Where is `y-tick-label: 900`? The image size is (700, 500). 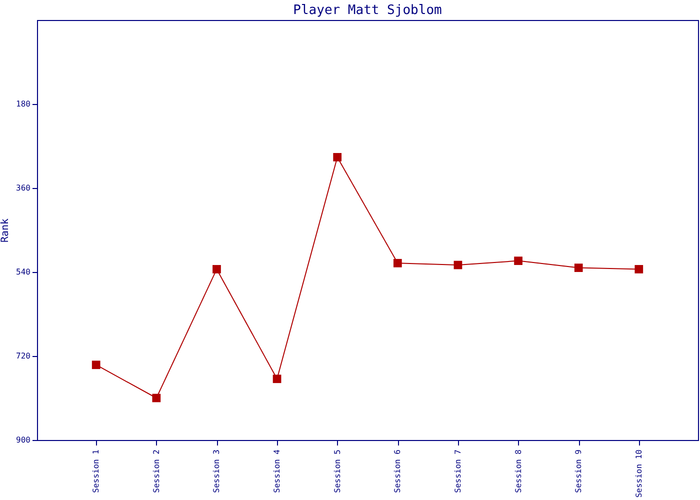
y-tick-label: 900 is located at coordinates (23, 440).